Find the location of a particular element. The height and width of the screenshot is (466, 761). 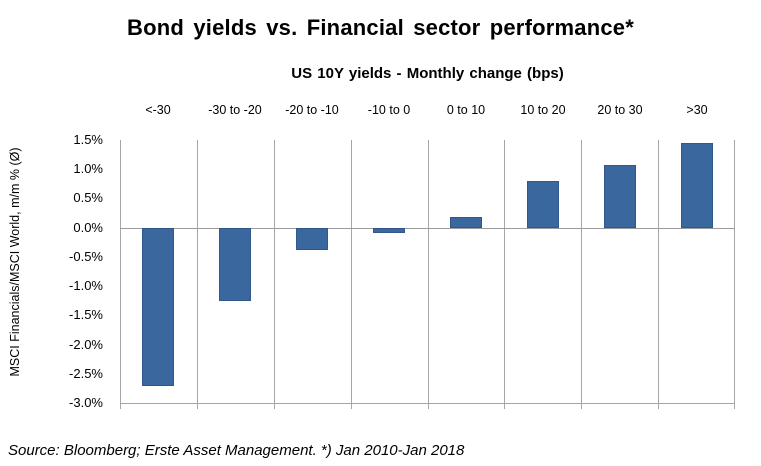

y-tick-label: 1.5% is located at coordinates (88, 139).